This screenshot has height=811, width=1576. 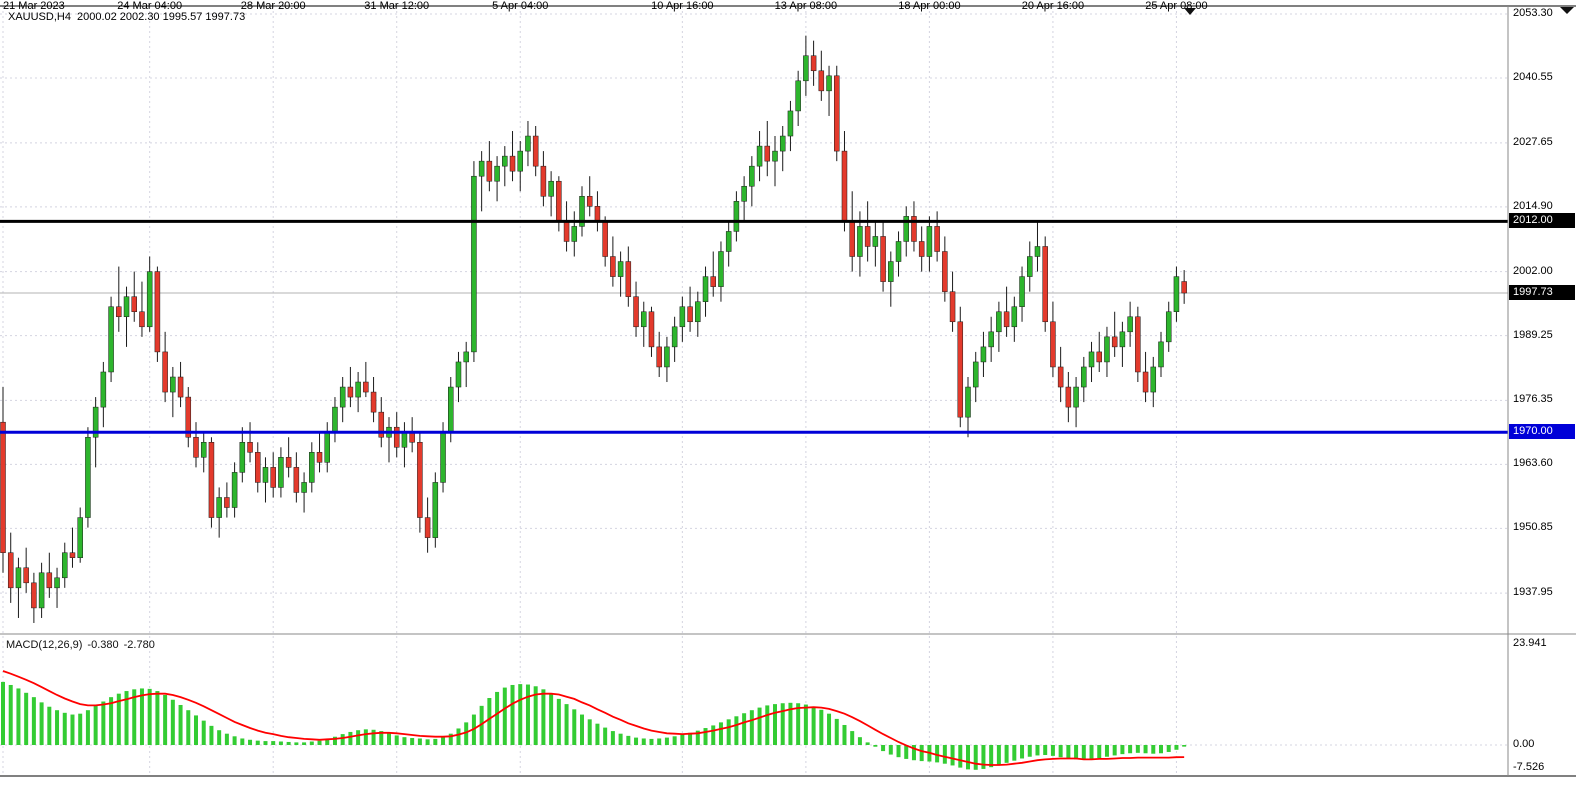 What do you see at coordinates (83, 645) in the screenshot?
I see `macd-indicator-header: MACD(12,26,9) -0.380 -2.780` at bounding box center [83, 645].